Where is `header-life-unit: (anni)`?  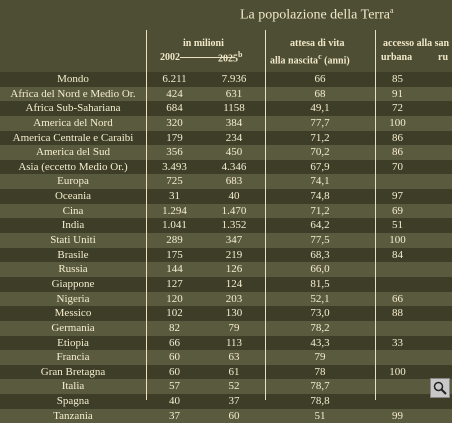
header-life-unit: (anni) is located at coordinates (337, 61).